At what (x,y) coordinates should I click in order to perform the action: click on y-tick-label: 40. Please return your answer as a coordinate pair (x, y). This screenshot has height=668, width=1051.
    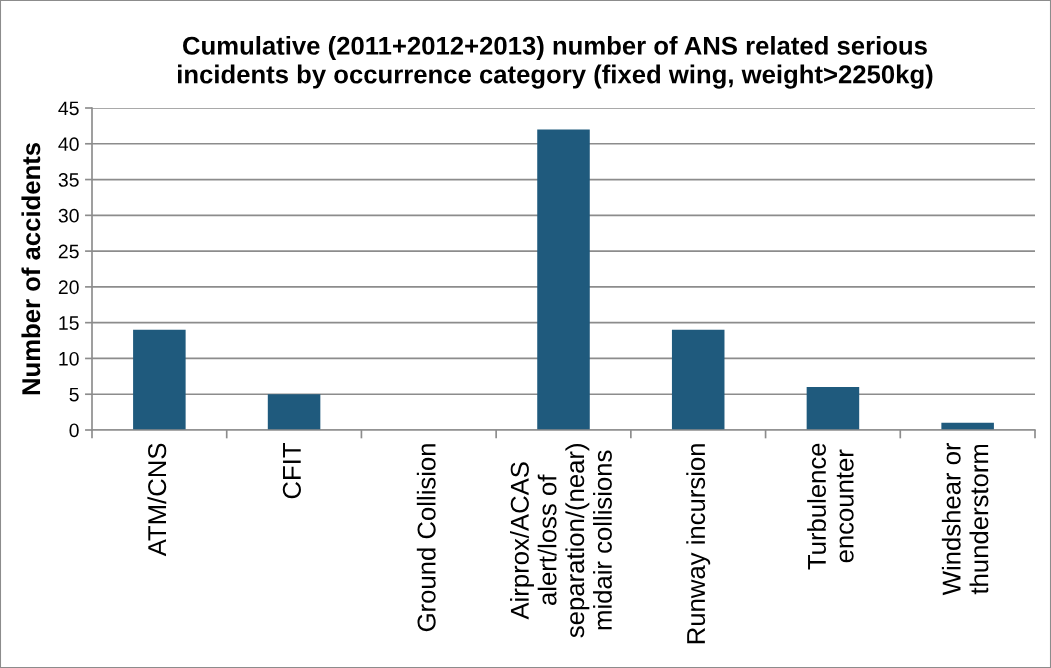
    Looking at the image, I should click on (68, 144).